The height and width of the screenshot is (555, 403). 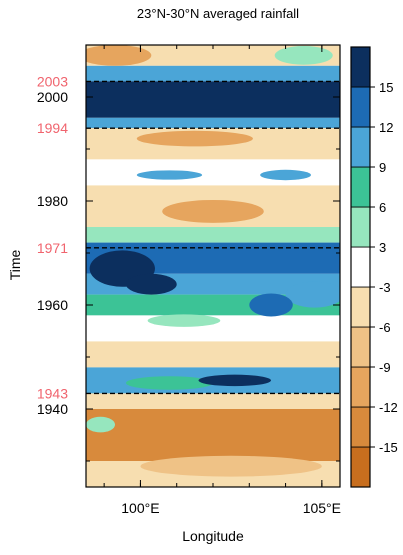 I want to click on colorbar-tick-label: -15, so click(x=388, y=447).